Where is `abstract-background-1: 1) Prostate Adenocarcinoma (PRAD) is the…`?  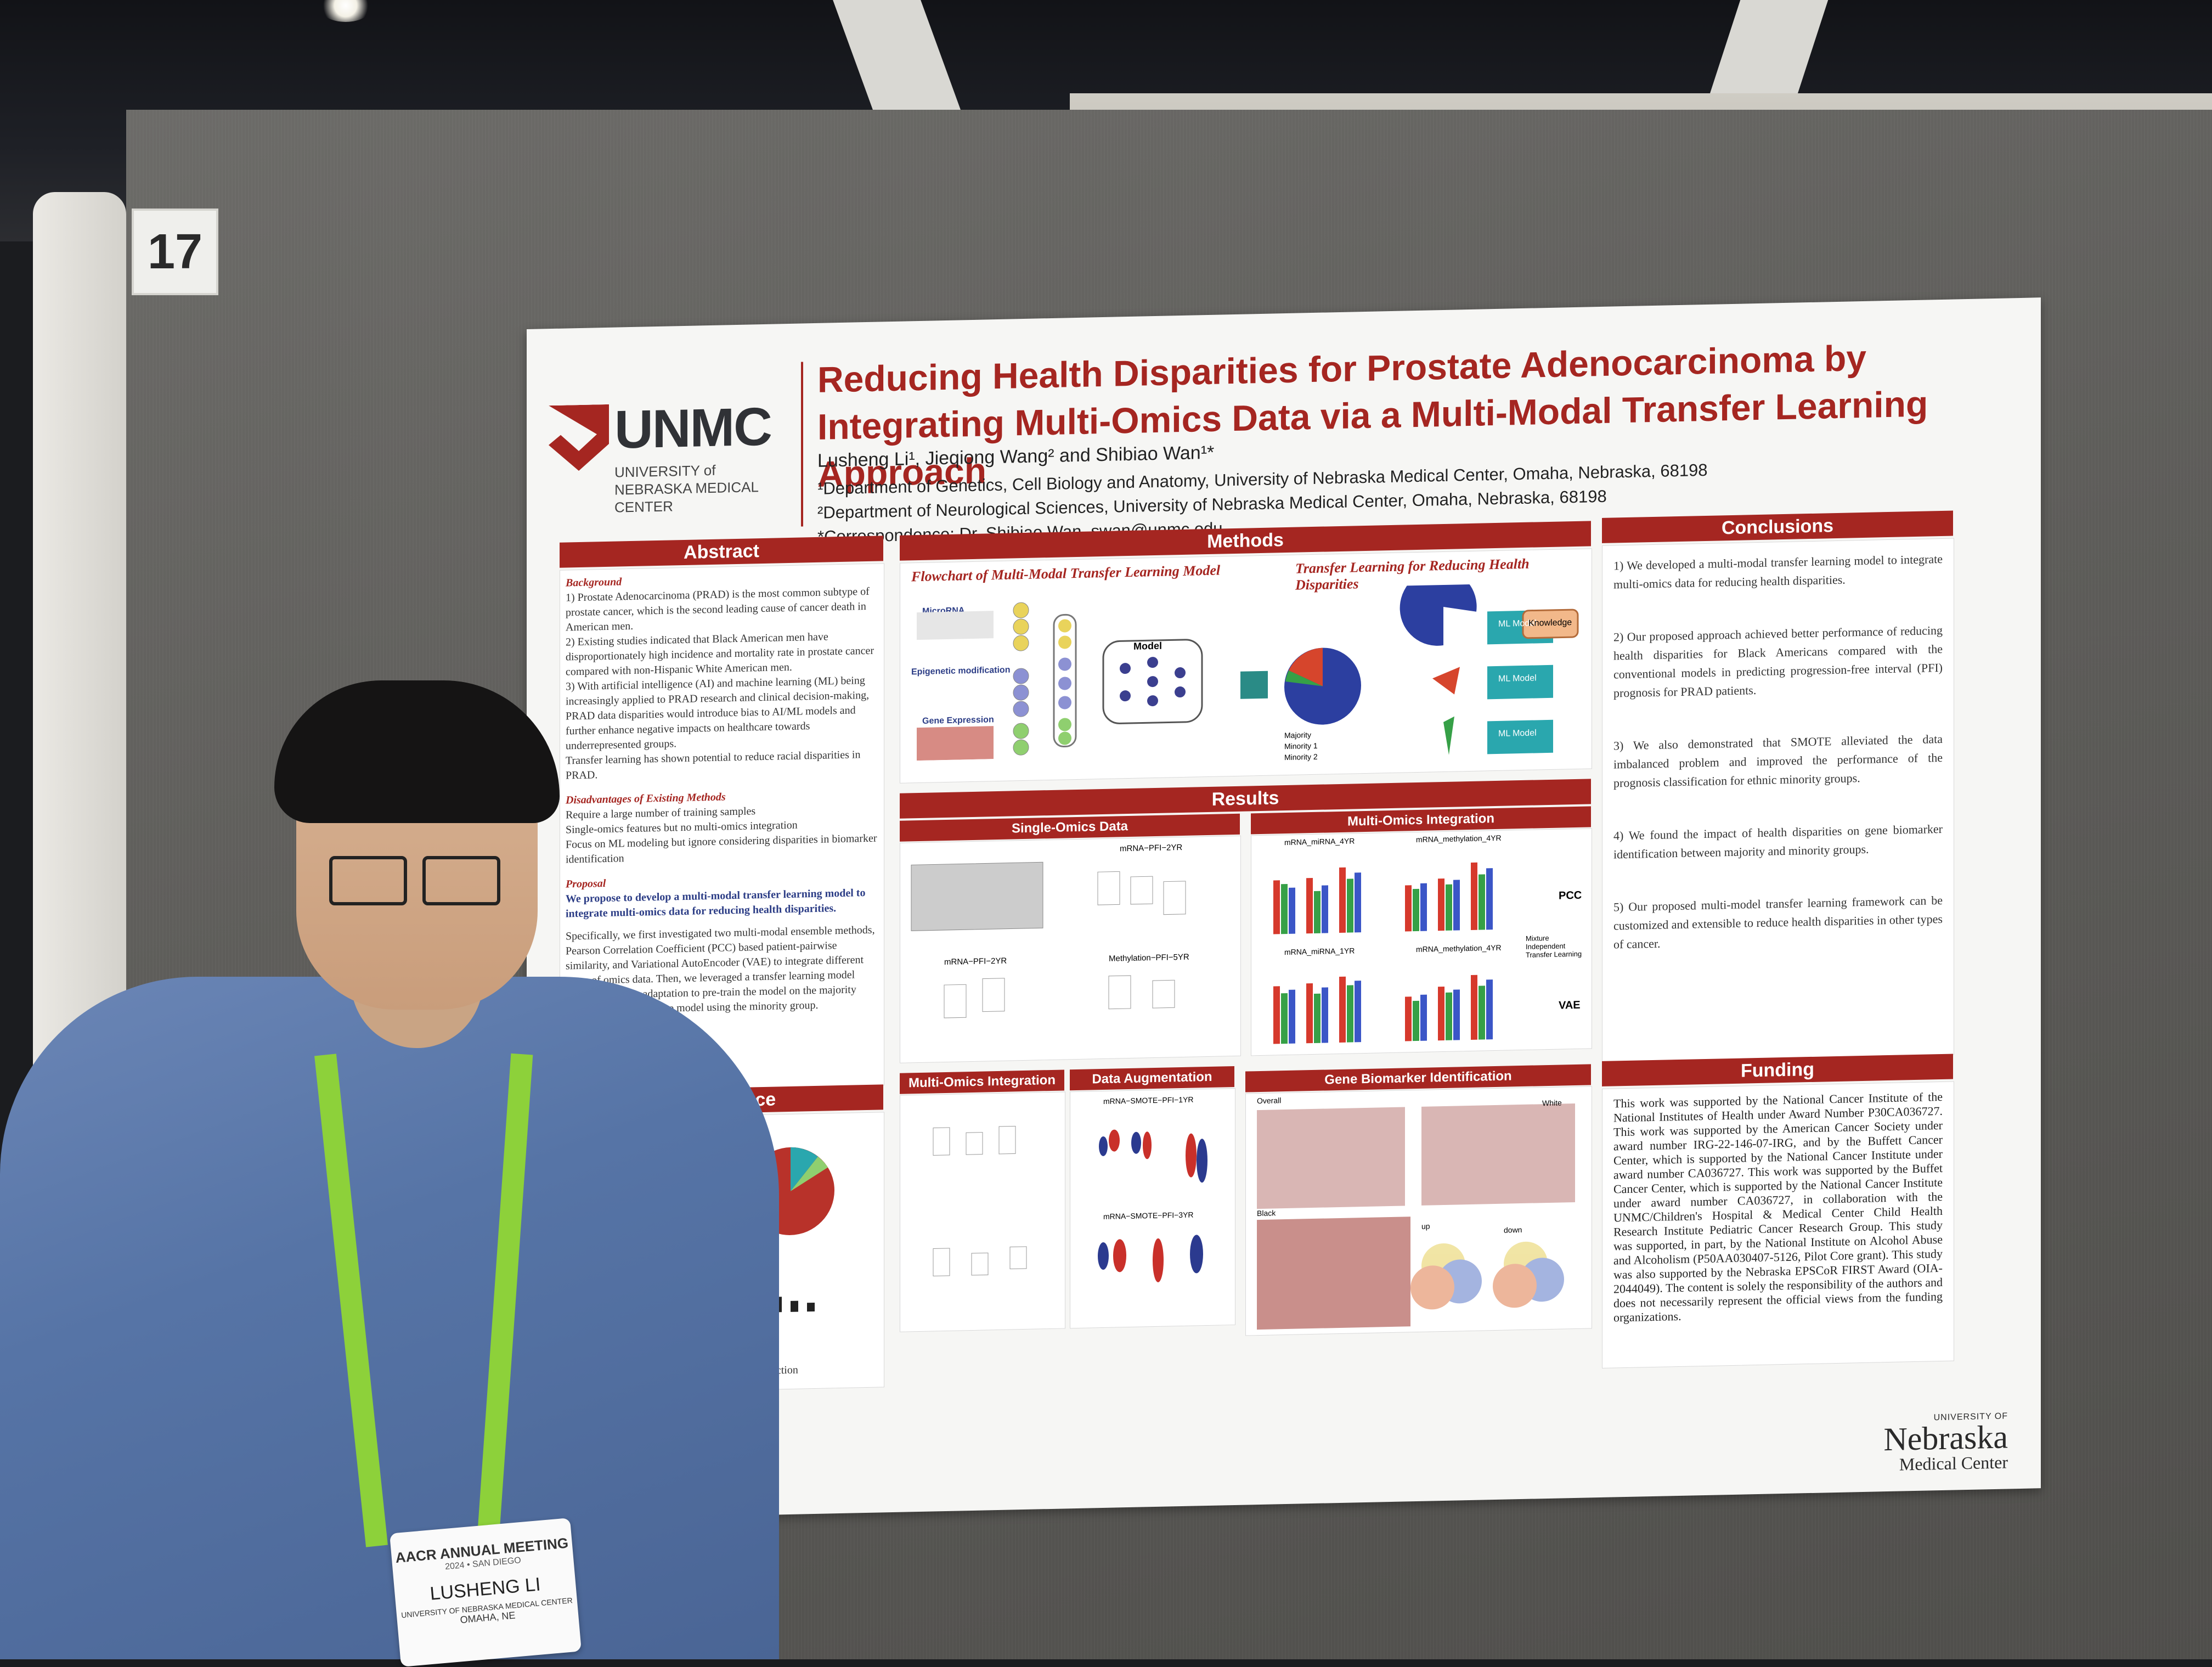 abstract-background-1: 1) Prostate Adenocarcinoma (PRAD) is the… is located at coordinates (718, 610).